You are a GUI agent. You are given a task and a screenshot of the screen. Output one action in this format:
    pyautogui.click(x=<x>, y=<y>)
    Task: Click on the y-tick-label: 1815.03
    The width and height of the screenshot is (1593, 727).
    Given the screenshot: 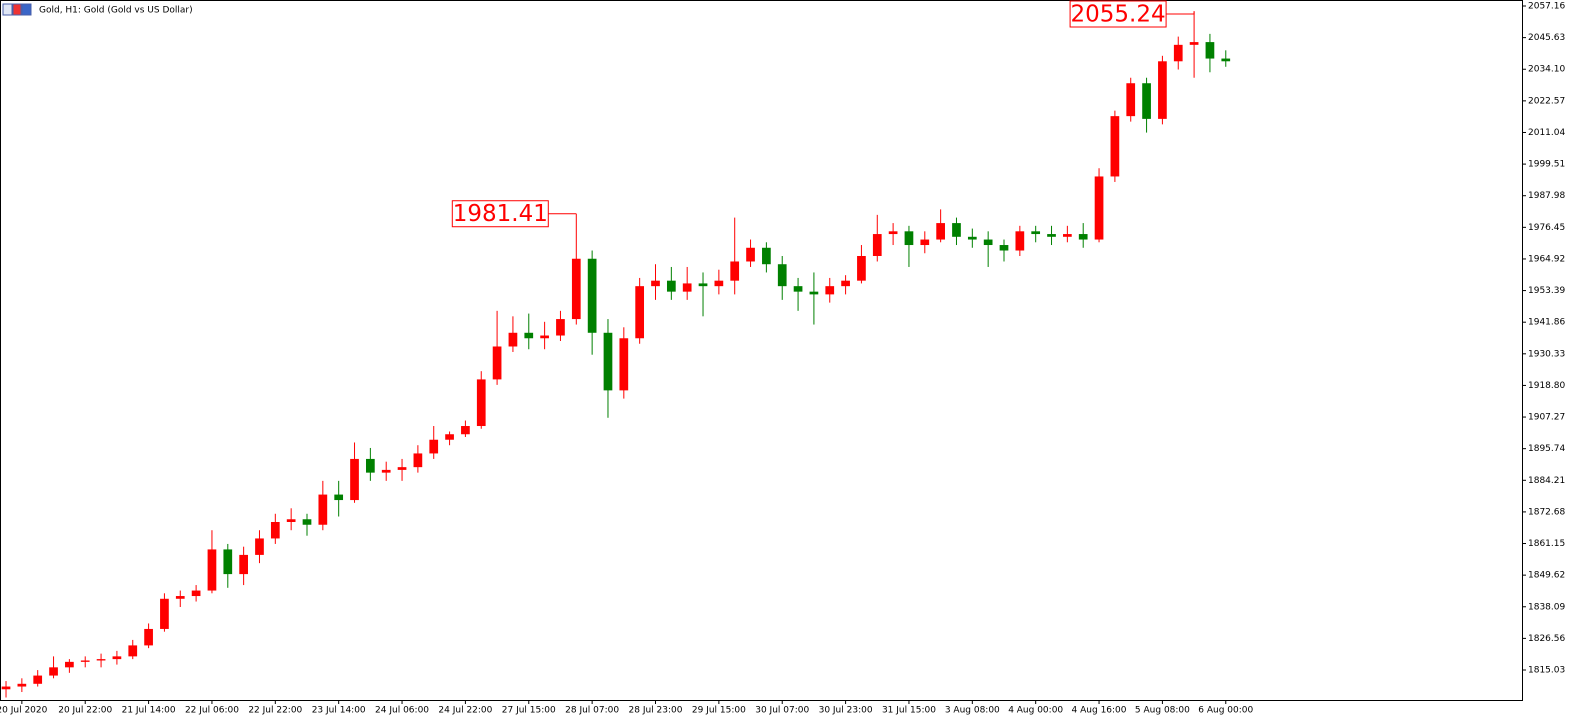 What is the action you would take?
    pyautogui.click(x=1546, y=670)
    